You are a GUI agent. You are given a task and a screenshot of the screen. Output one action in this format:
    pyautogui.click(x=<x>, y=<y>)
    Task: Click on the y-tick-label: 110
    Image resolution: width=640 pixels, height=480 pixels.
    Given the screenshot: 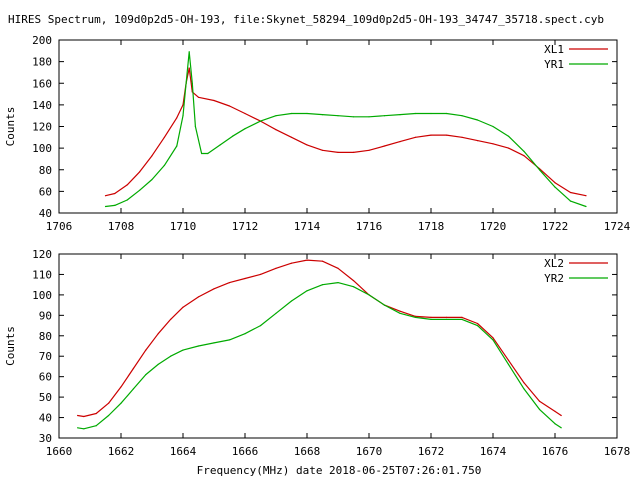 What is the action you would take?
    pyautogui.click(x=42, y=274)
    